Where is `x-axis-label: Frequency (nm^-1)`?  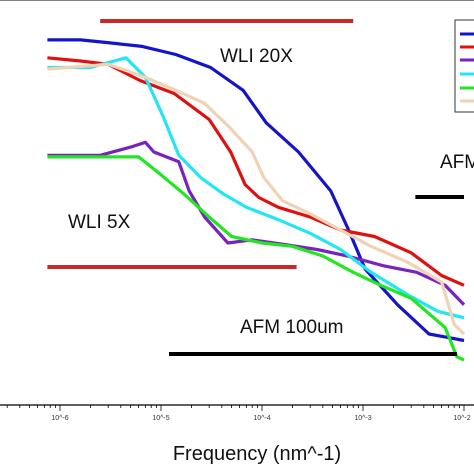 x-axis-label: Frequency (nm^-1) is located at coordinates (257, 454).